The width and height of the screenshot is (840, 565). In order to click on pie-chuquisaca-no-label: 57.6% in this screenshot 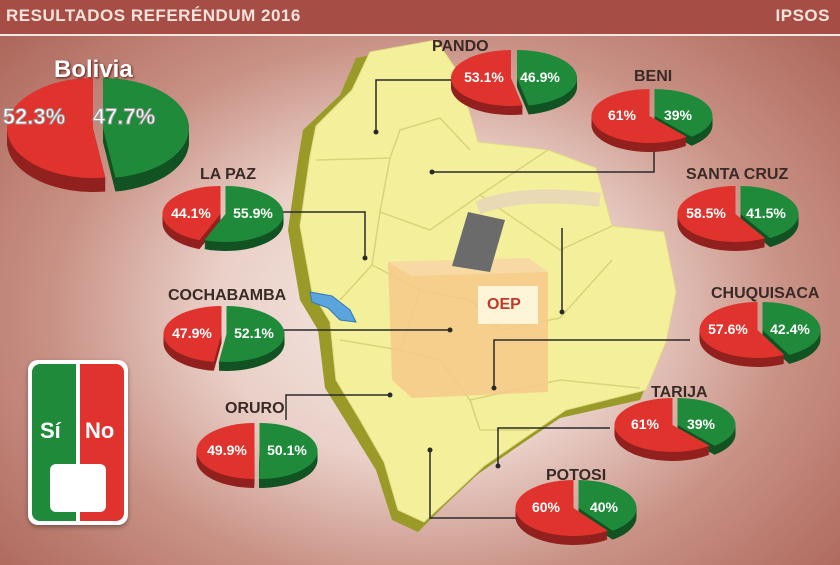, I will do `click(728, 329)`.